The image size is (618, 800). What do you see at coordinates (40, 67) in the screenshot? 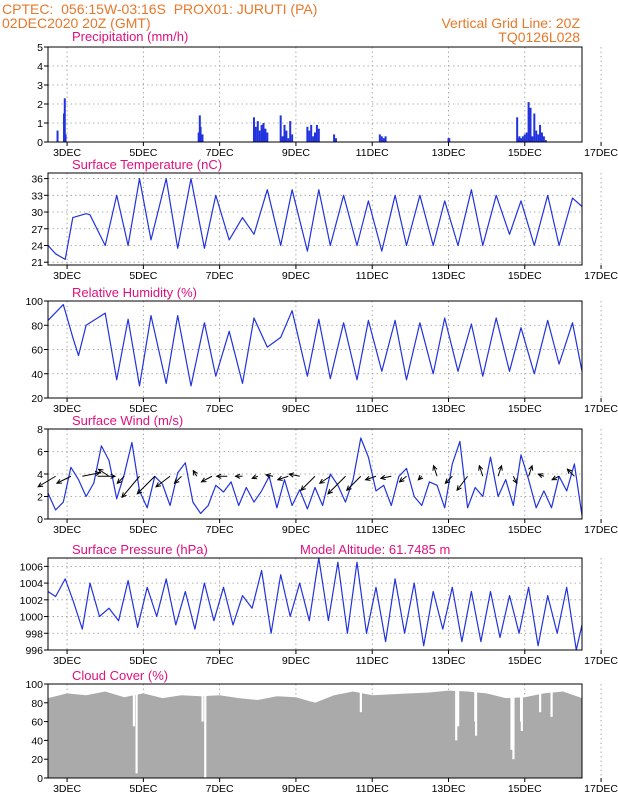
I see `y-tick-label: 4` at bounding box center [40, 67].